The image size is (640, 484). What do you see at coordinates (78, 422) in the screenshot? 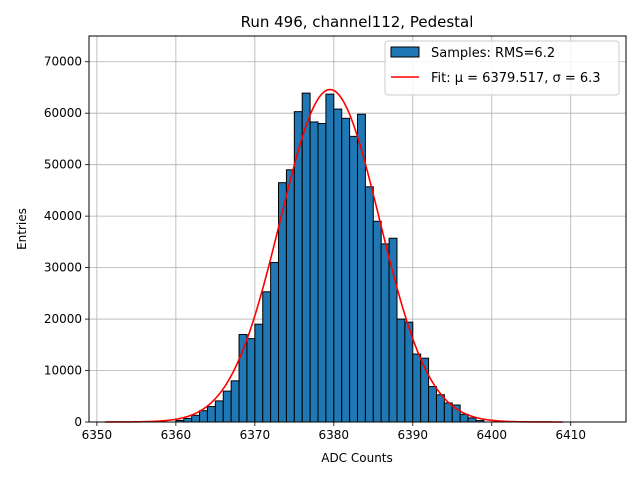
I see `y-tick-label: 0` at bounding box center [78, 422].